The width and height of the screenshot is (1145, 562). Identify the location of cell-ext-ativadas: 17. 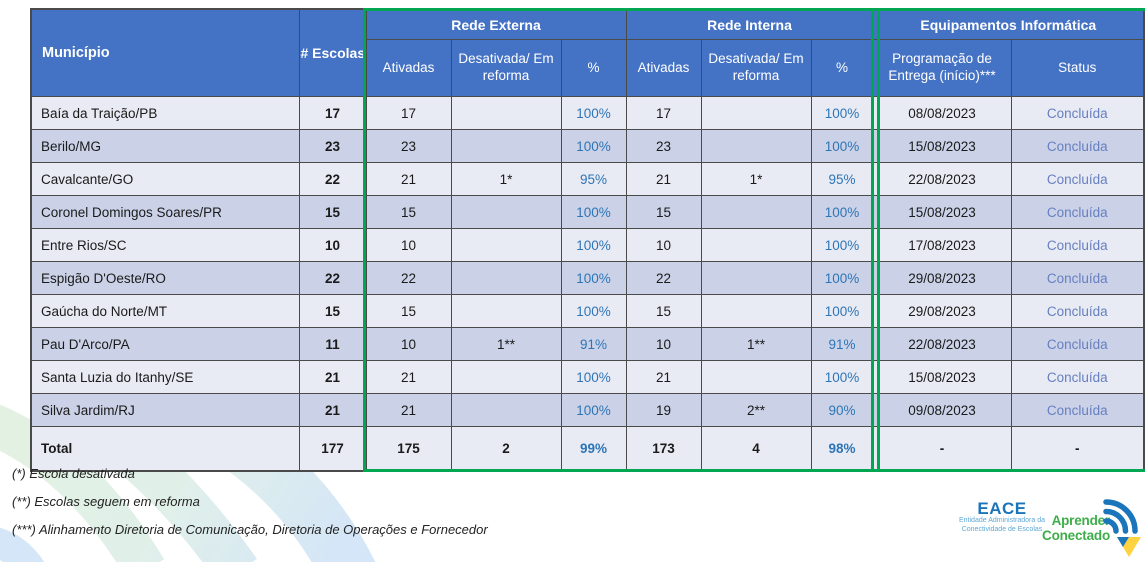
(408, 113).